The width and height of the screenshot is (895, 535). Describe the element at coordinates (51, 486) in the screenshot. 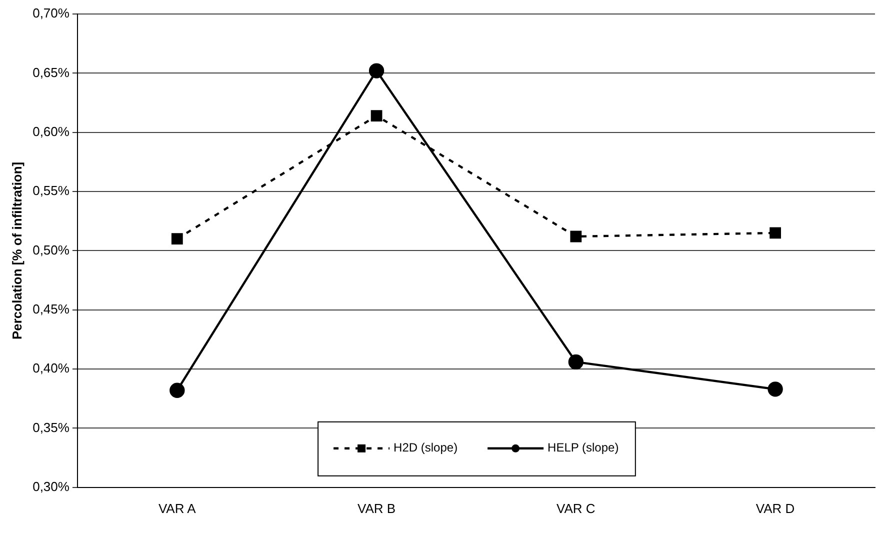

I see `y-tick-label: 0,30%` at that location.